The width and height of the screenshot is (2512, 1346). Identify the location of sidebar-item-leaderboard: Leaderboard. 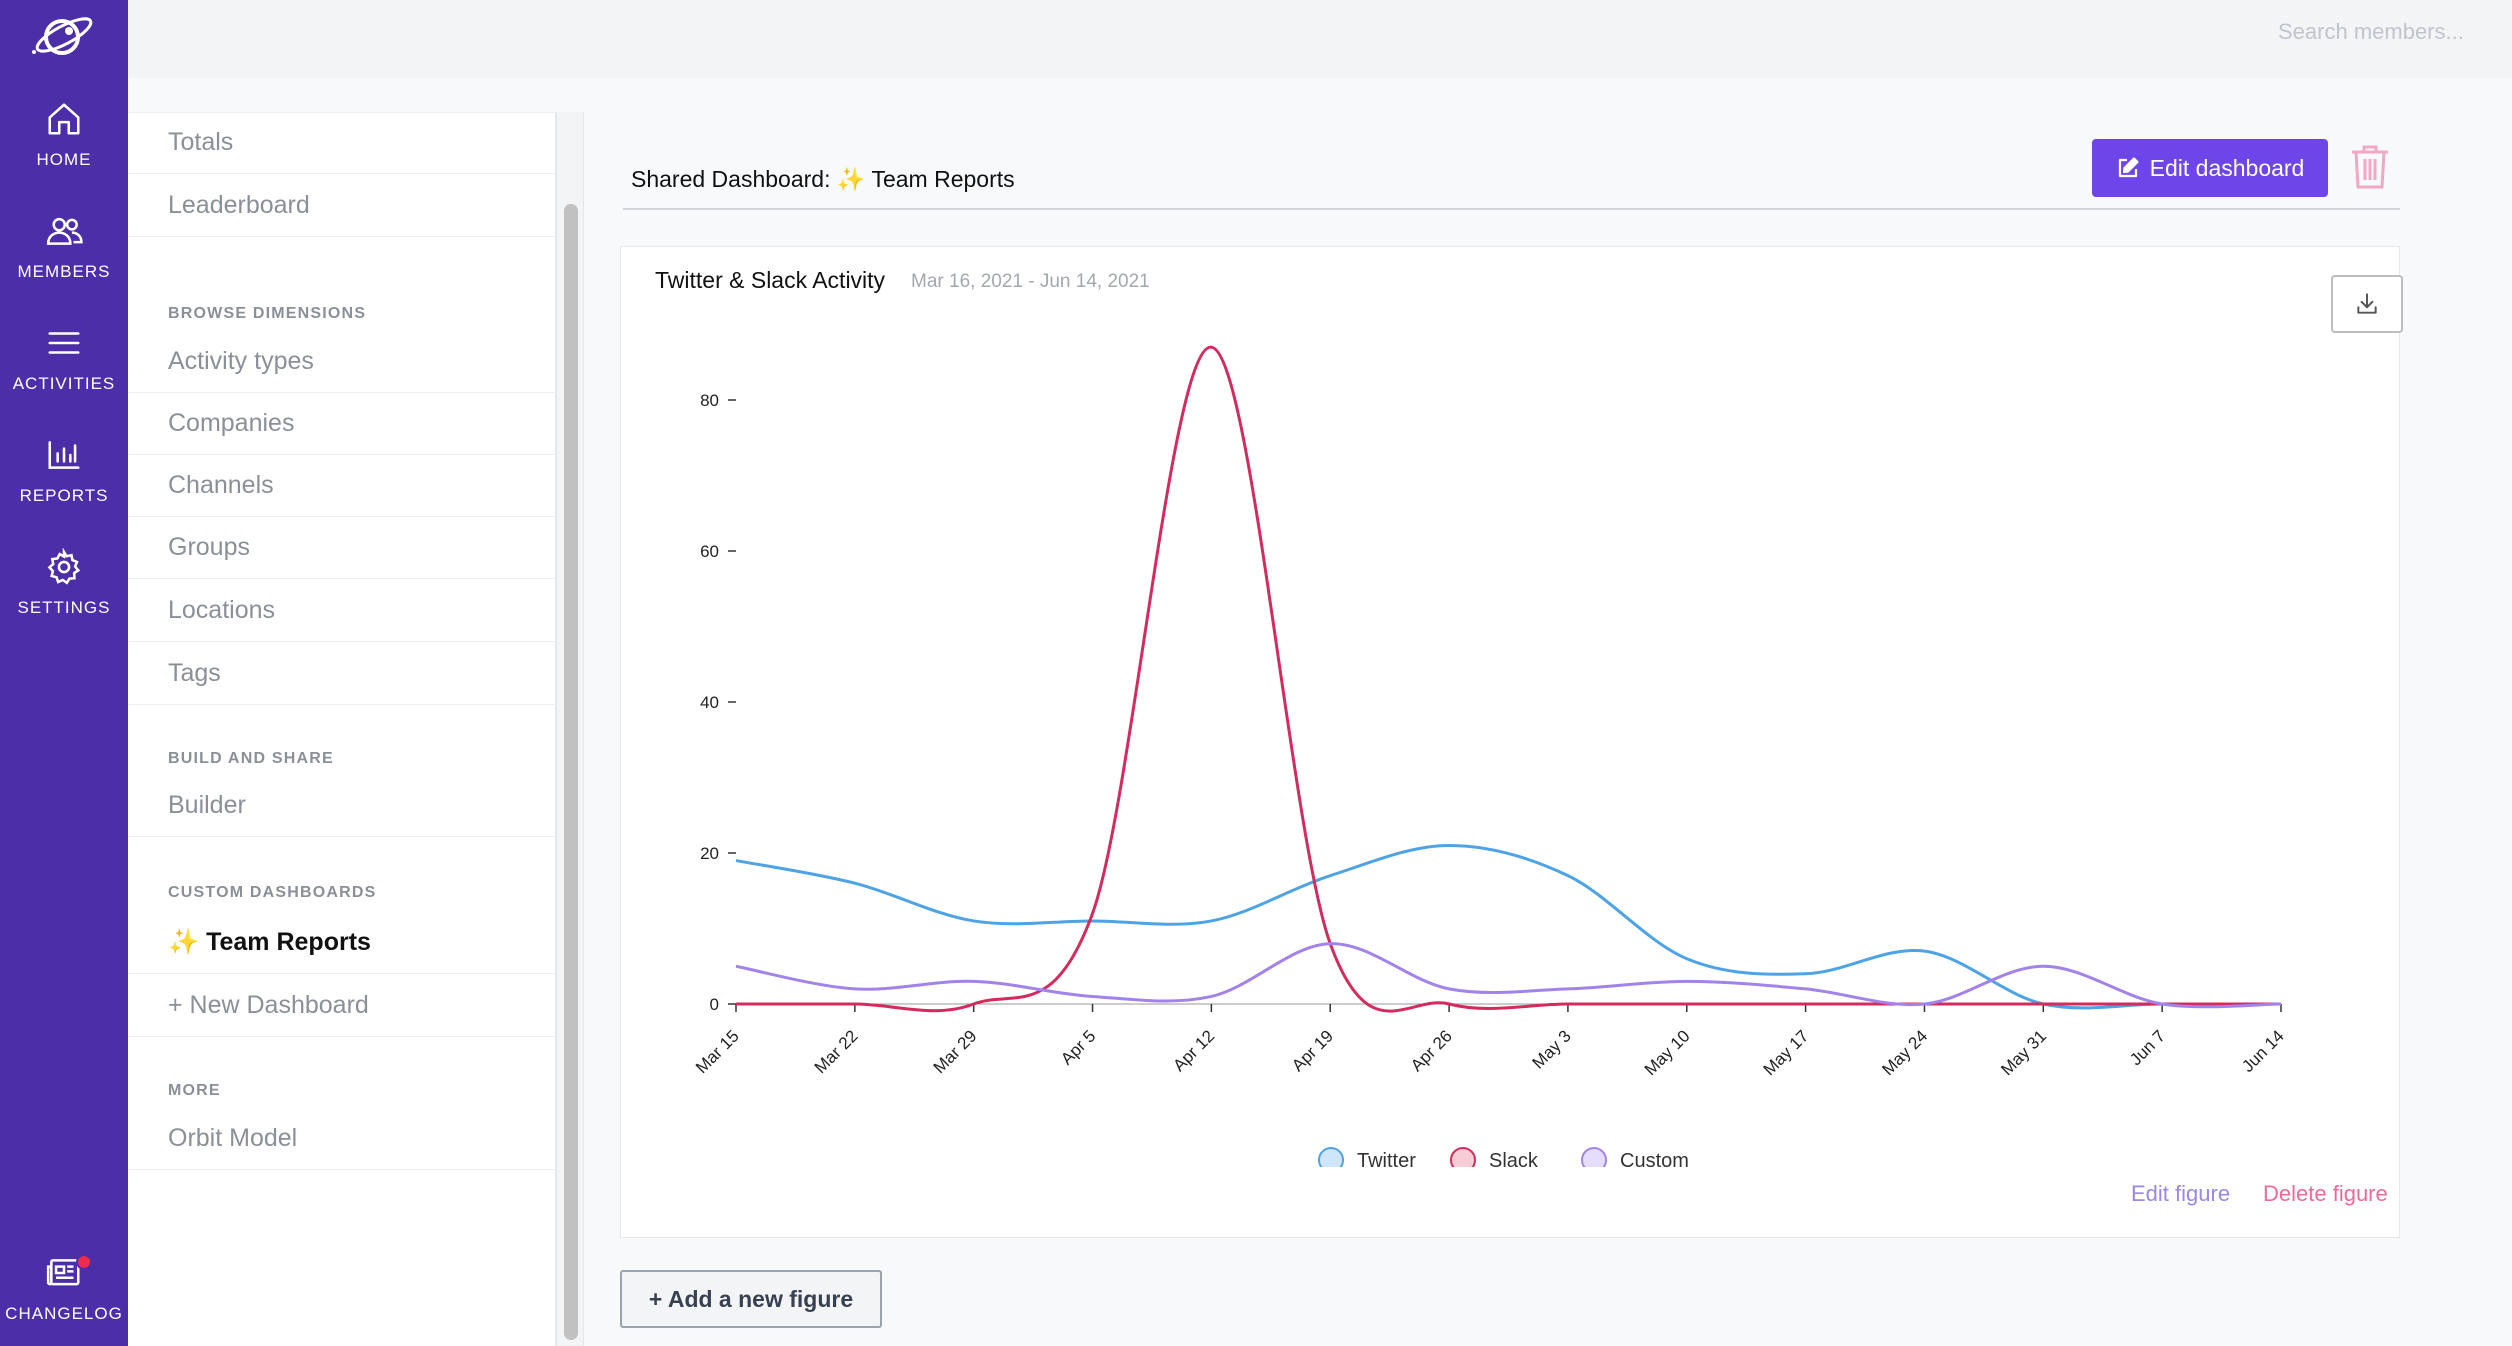
(342, 206).